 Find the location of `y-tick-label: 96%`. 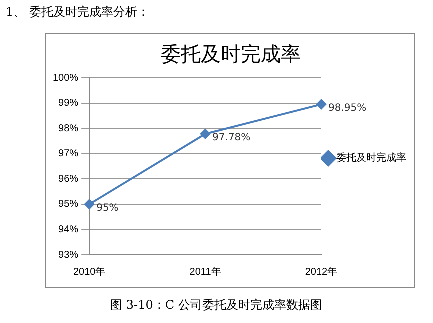

y-tick-label: 96% is located at coordinates (68, 179).